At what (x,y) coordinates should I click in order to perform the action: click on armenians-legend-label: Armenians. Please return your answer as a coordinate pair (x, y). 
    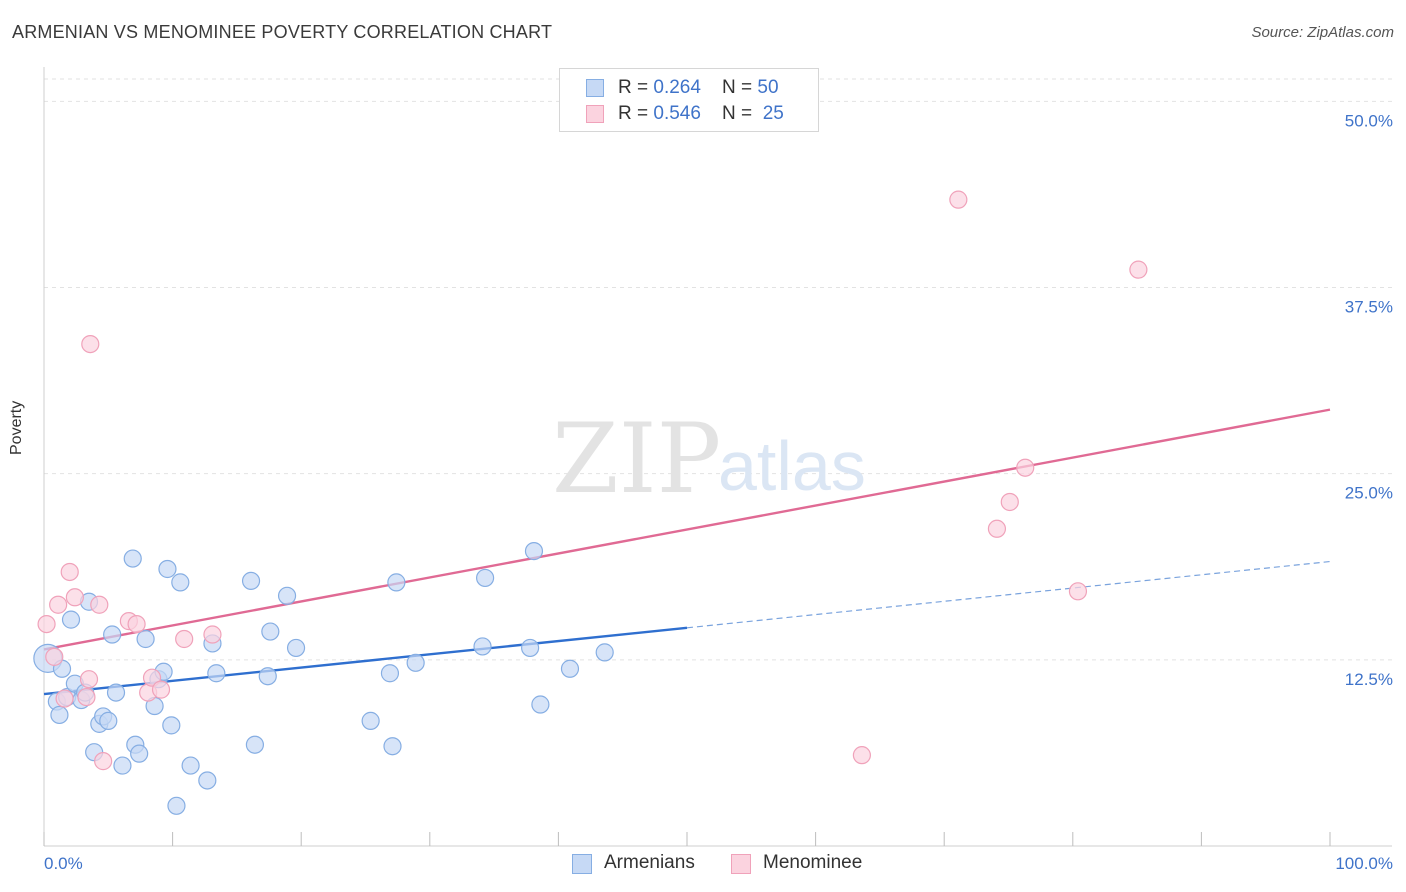
    Looking at the image, I should click on (649, 862).